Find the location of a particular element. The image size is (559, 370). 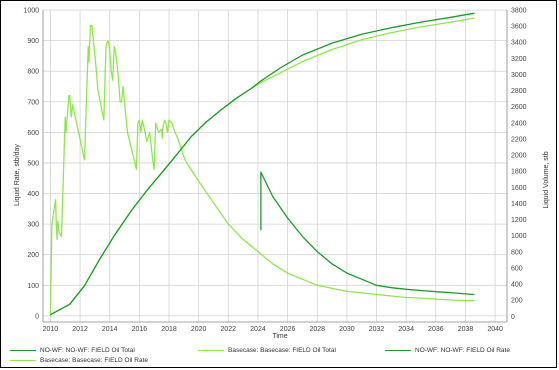

x-tick-label: 2026 is located at coordinates (288, 329).